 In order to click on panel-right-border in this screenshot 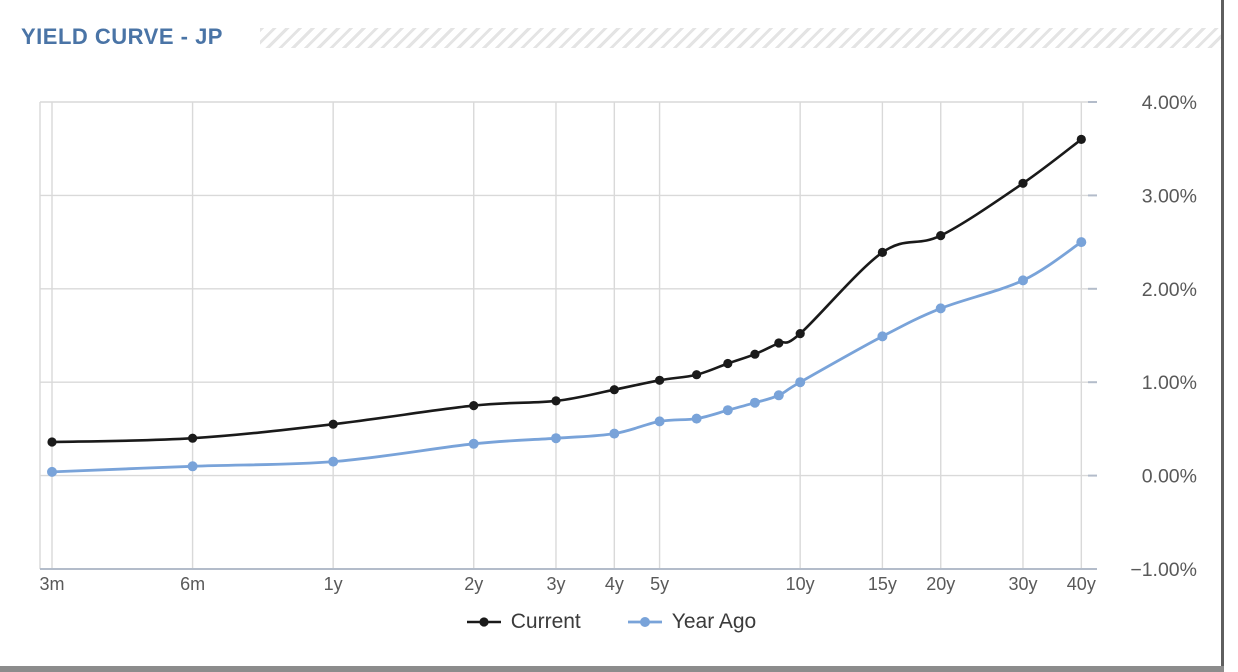, I will do `click(1222, 336)`.